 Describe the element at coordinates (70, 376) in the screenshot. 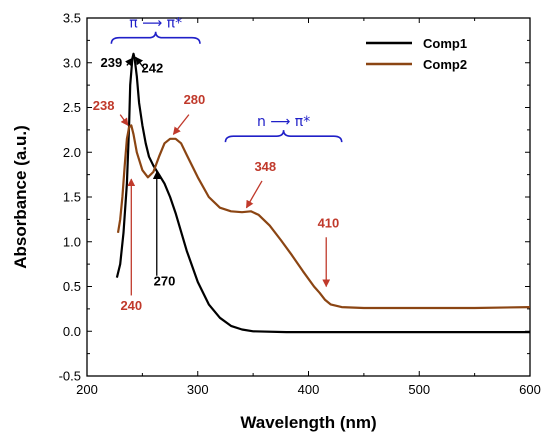

I see `y-tick-label: -0.5` at that location.